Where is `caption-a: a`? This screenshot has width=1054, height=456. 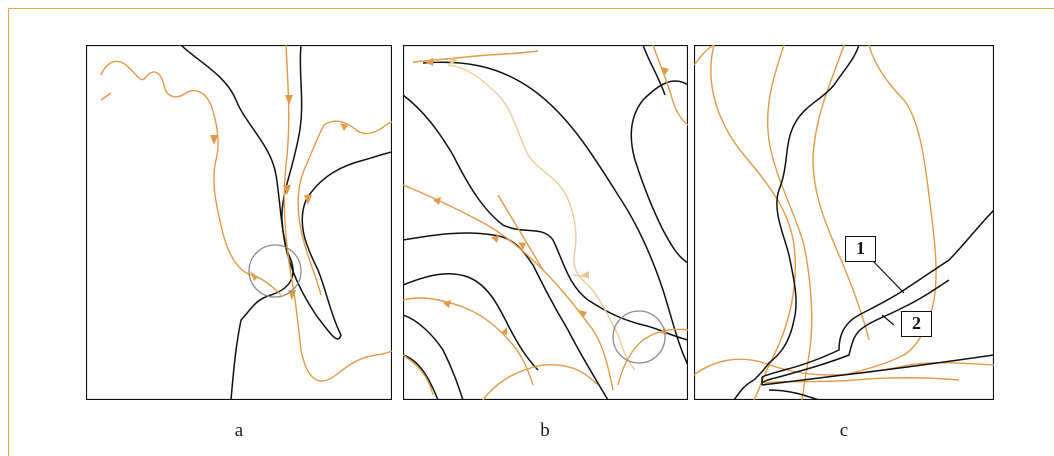
caption-a: a is located at coordinates (239, 430).